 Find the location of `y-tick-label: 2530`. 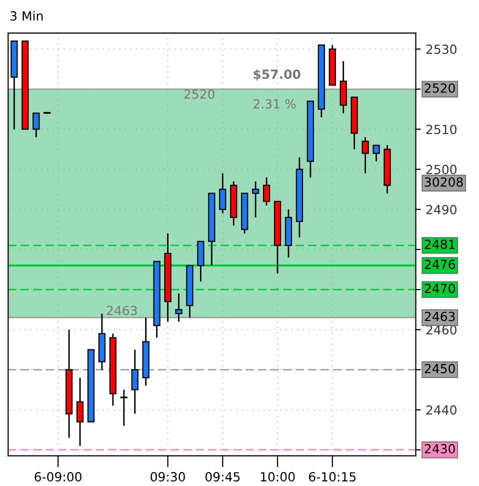

y-tick-label: 2530 is located at coordinates (441, 49).